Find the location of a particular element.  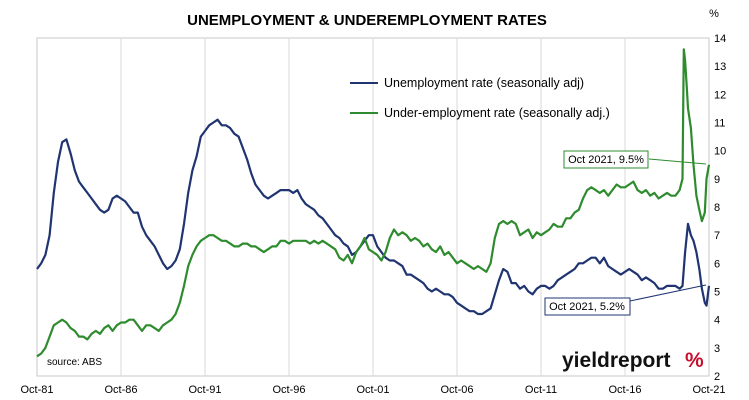

y-tick-label: 11 is located at coordinates (719, 124).